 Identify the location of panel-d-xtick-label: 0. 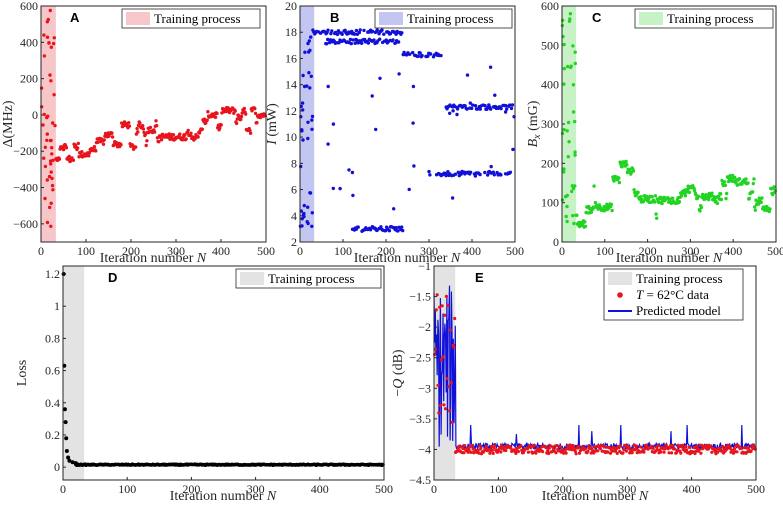
(63, 489).